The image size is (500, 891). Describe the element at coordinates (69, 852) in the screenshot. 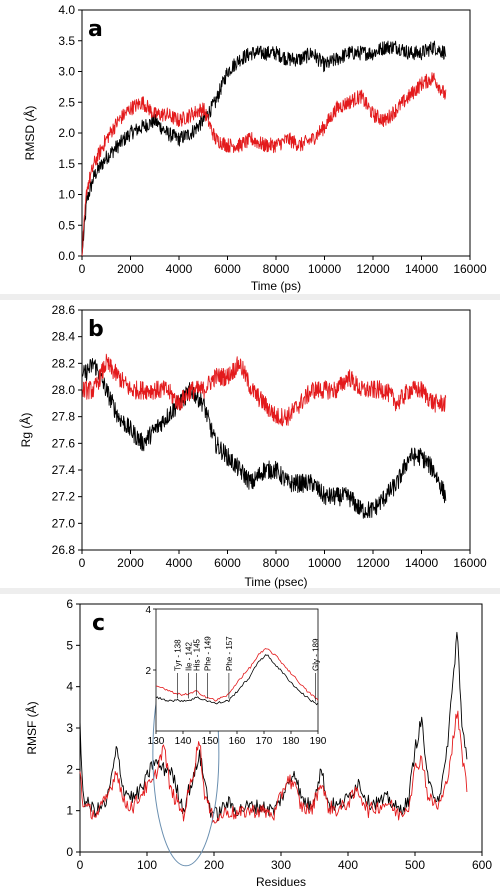

I see `y-tick-label: 0` at that location.